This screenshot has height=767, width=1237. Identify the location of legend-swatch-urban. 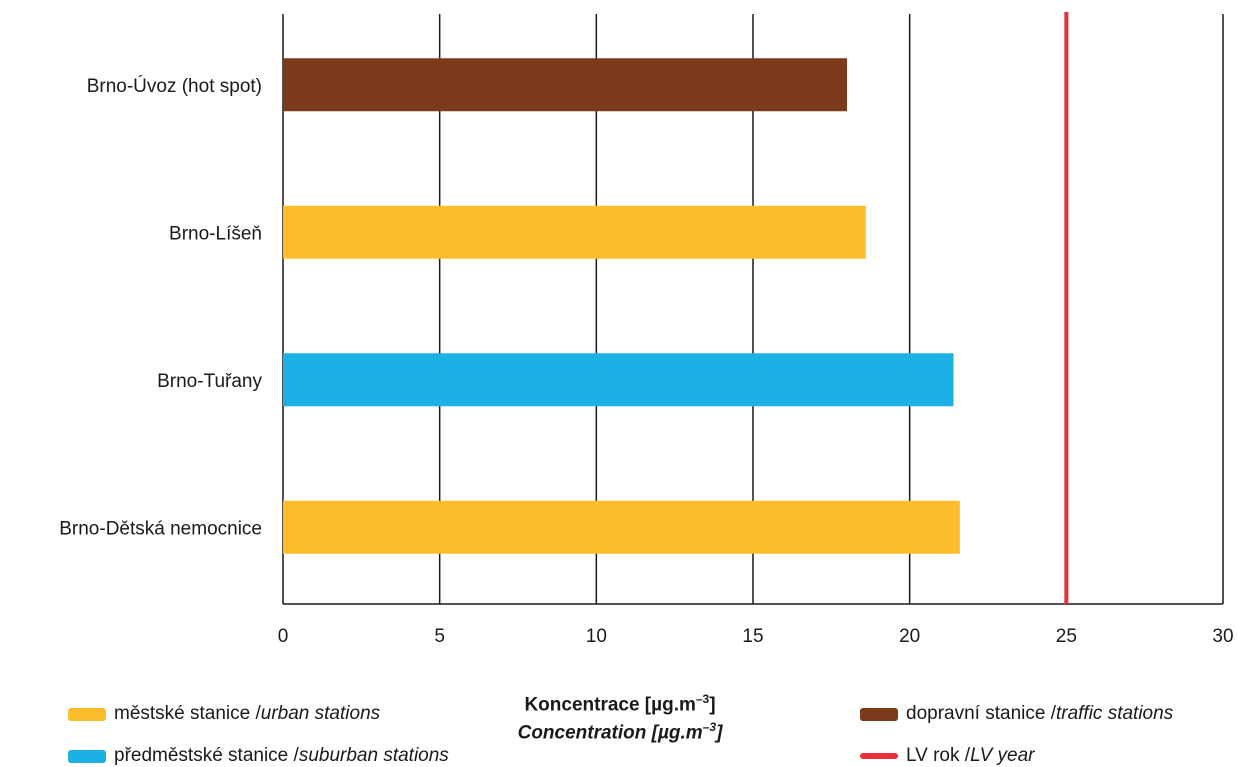
(87, 714).